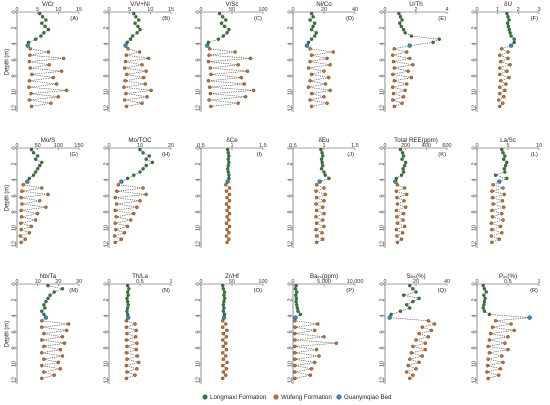 The image size is (550, 405). Describe the element at coordinates (534, 291) in the screenshot. I see `panel-letter: (R)` at that location.